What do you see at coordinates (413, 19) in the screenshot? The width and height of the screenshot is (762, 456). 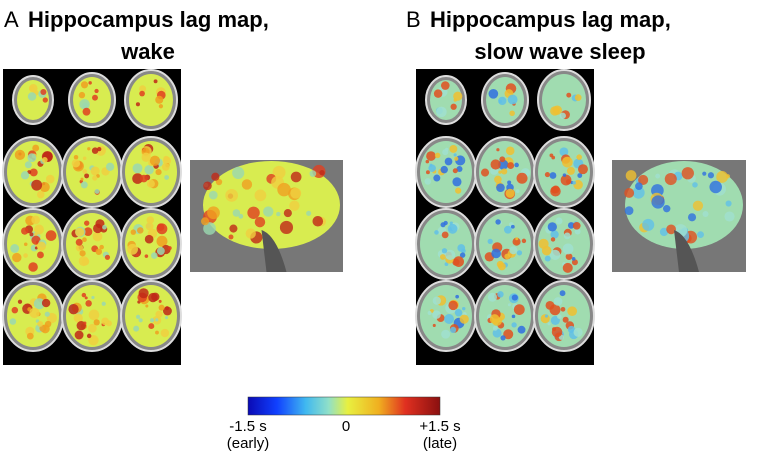 I see `panel-letter: B` at bounding box center [413, 19].